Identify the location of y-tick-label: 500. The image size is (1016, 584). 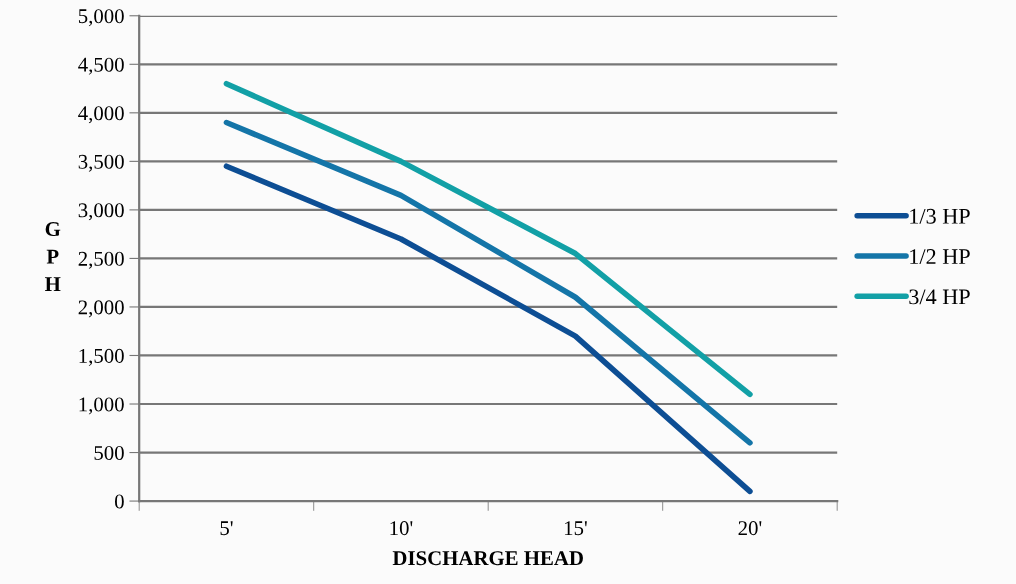
(109, 452).